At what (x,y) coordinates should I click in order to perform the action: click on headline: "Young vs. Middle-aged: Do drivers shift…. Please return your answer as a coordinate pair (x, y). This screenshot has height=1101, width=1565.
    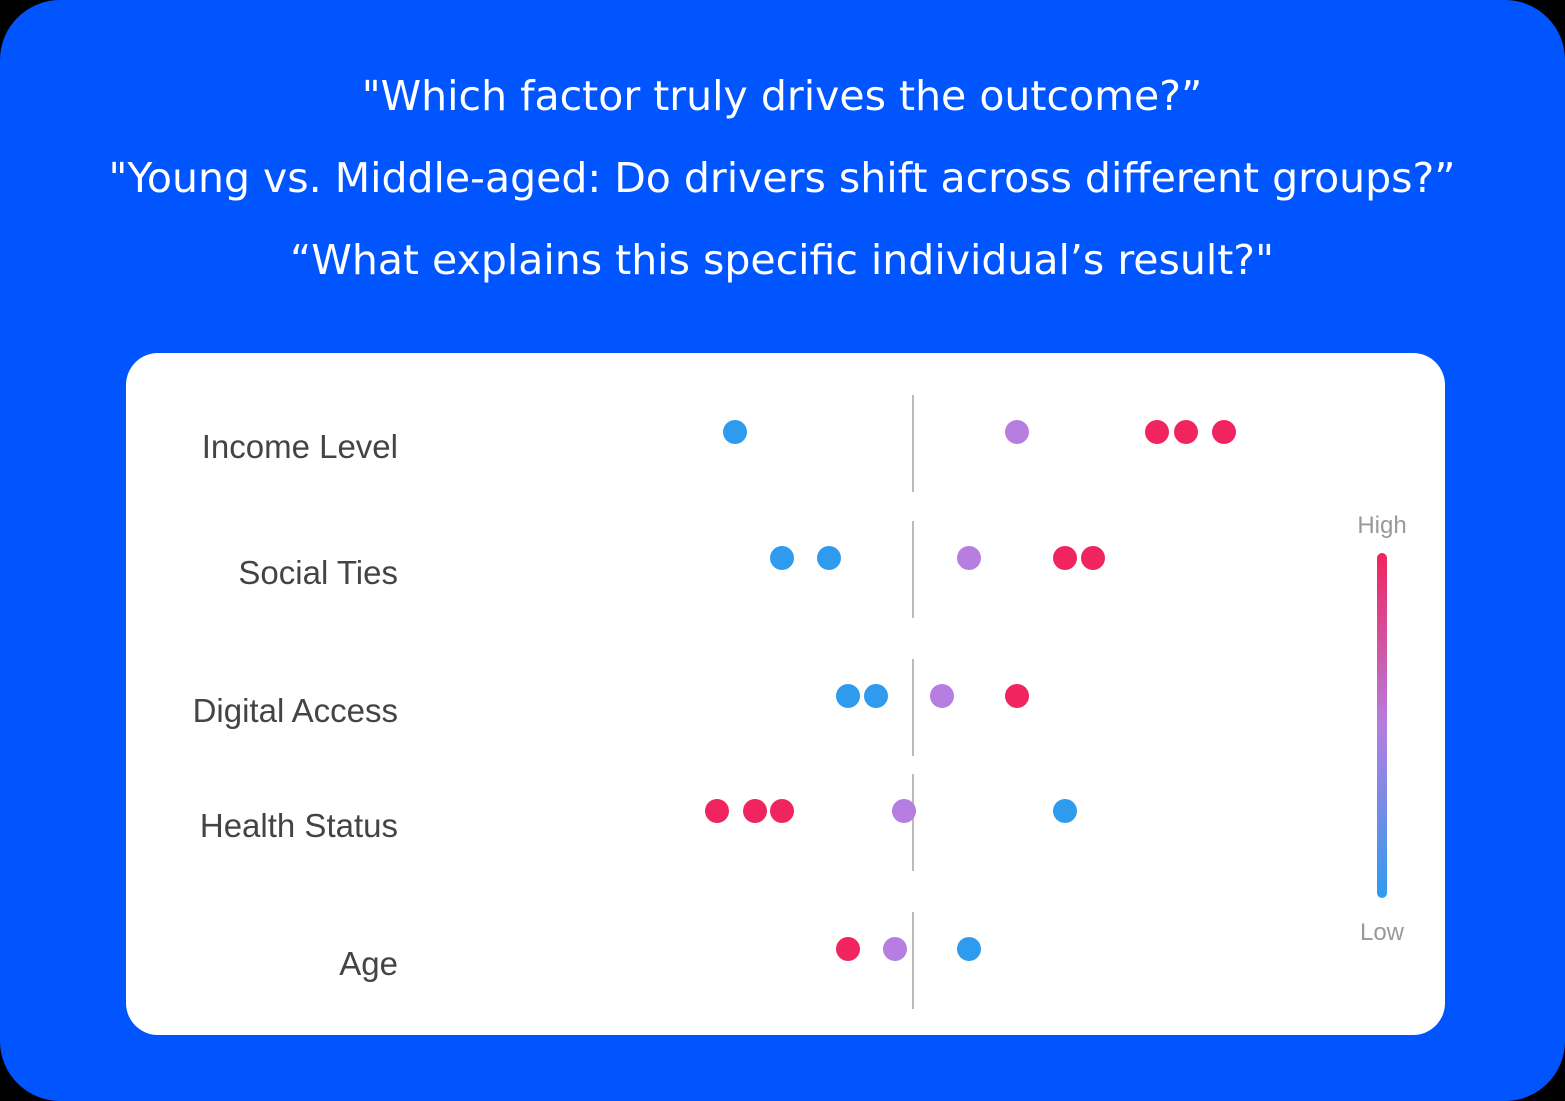
    Looking at the image, I should click on (781, 178).